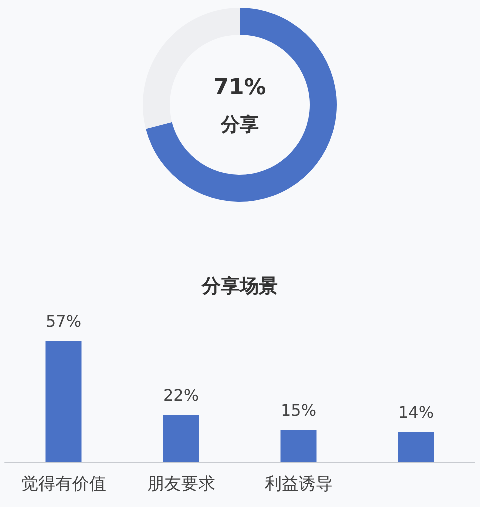 This screenshot has width=480, height=507. I want to click on data-label: 14%, so click(416, 412).